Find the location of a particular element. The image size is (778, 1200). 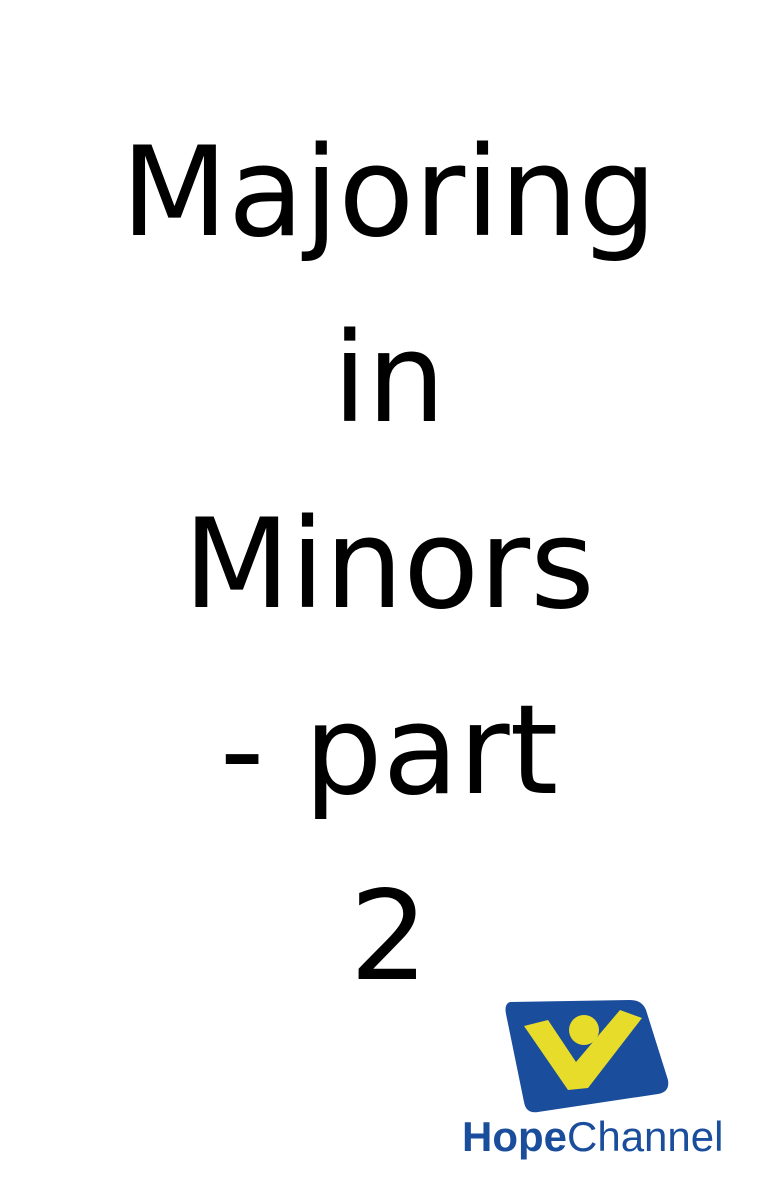

title-line-3: Minors is located at coordinates (389, 565).